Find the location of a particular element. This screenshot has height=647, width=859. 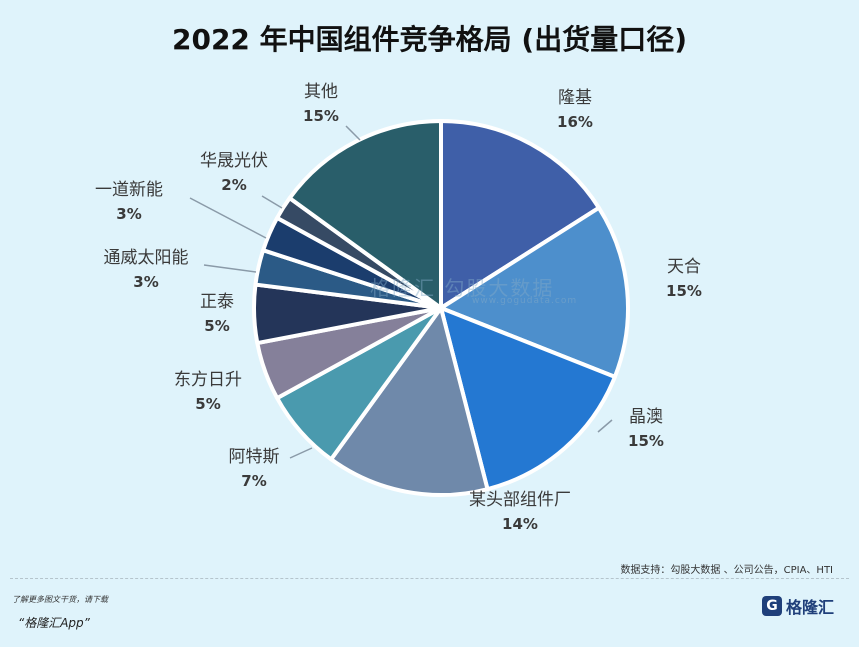

slice-label: 华晟光伏 is located at coordinates (234, 161).